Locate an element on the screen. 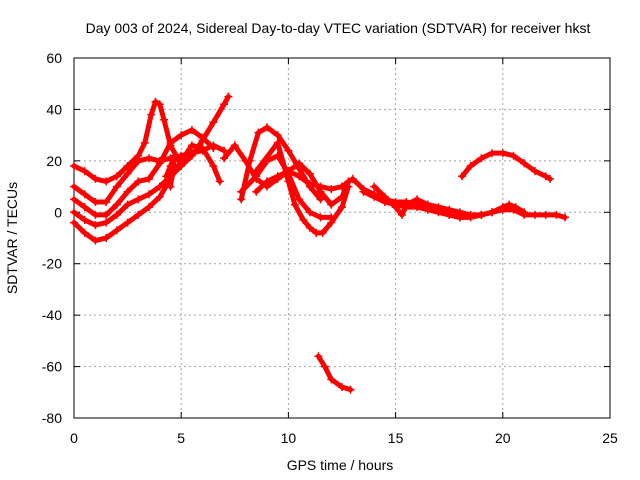 The height and width of the screenshot is (480, 640). y-tick-label: -60 is located at coordinates (52, 367).